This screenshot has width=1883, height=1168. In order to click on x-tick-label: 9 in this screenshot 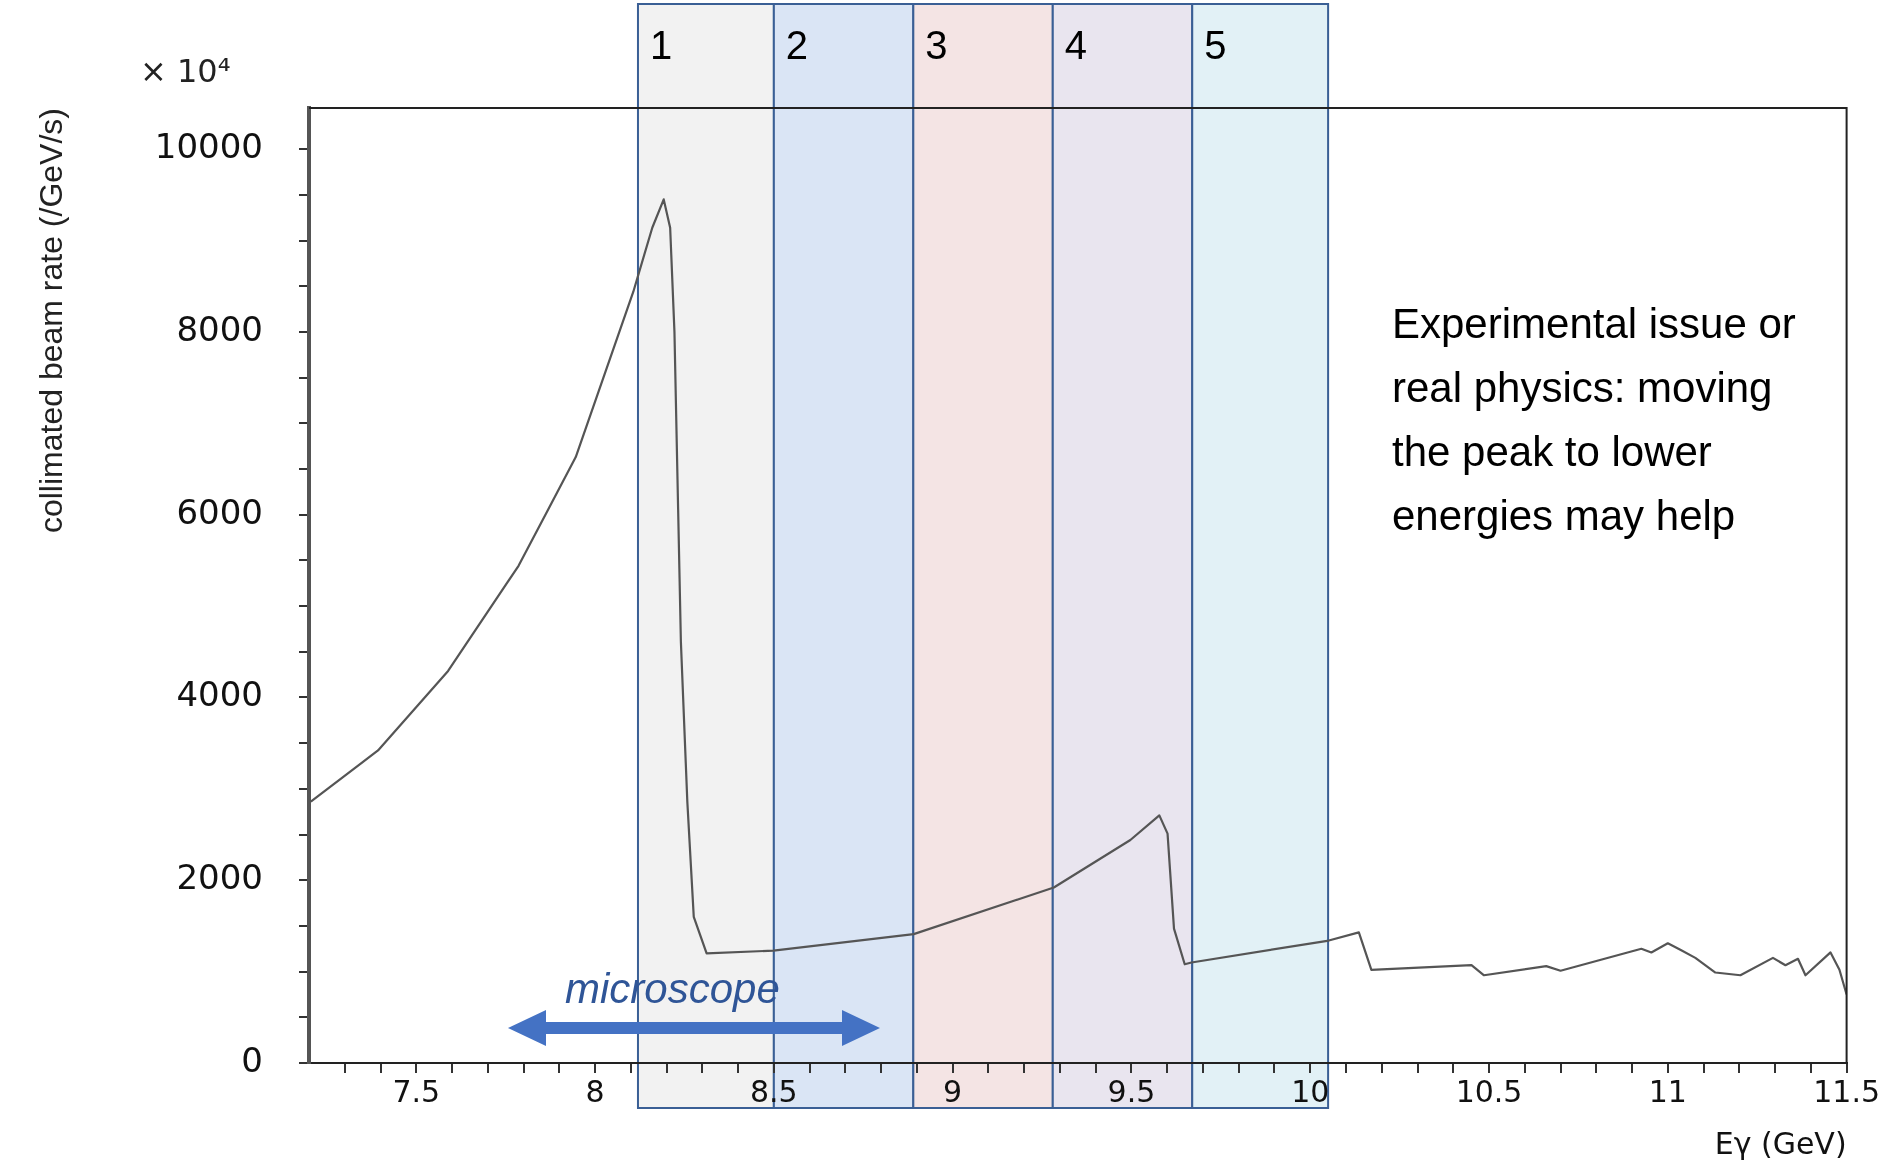, I will do `click(953, 1091)`.